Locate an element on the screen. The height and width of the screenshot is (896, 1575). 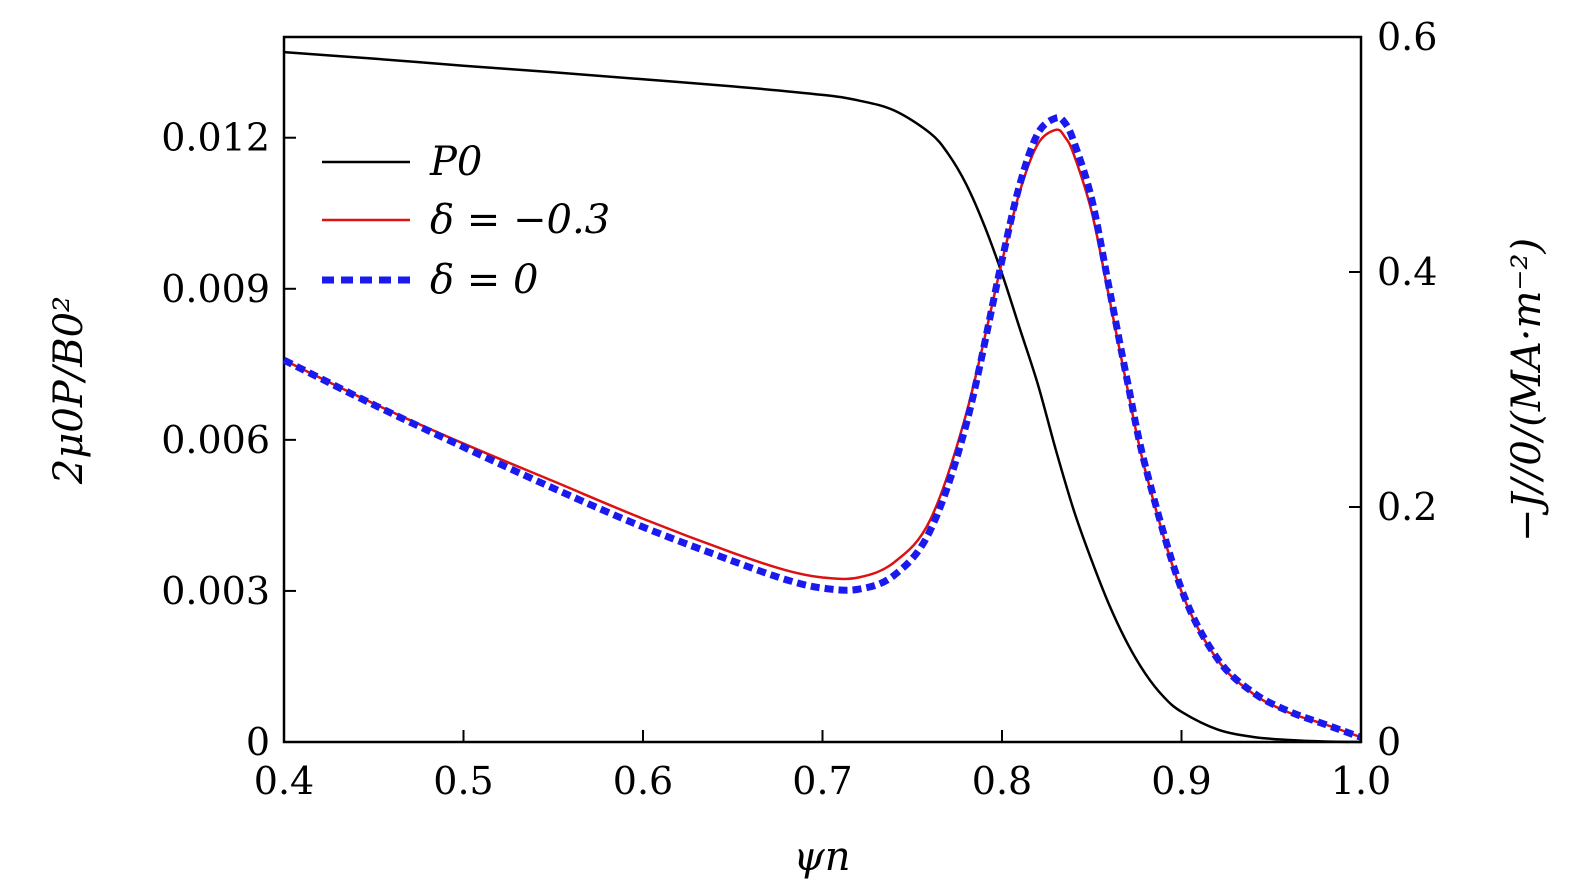
x-tick-label: 0.5 is located at coordinates (463, 781).